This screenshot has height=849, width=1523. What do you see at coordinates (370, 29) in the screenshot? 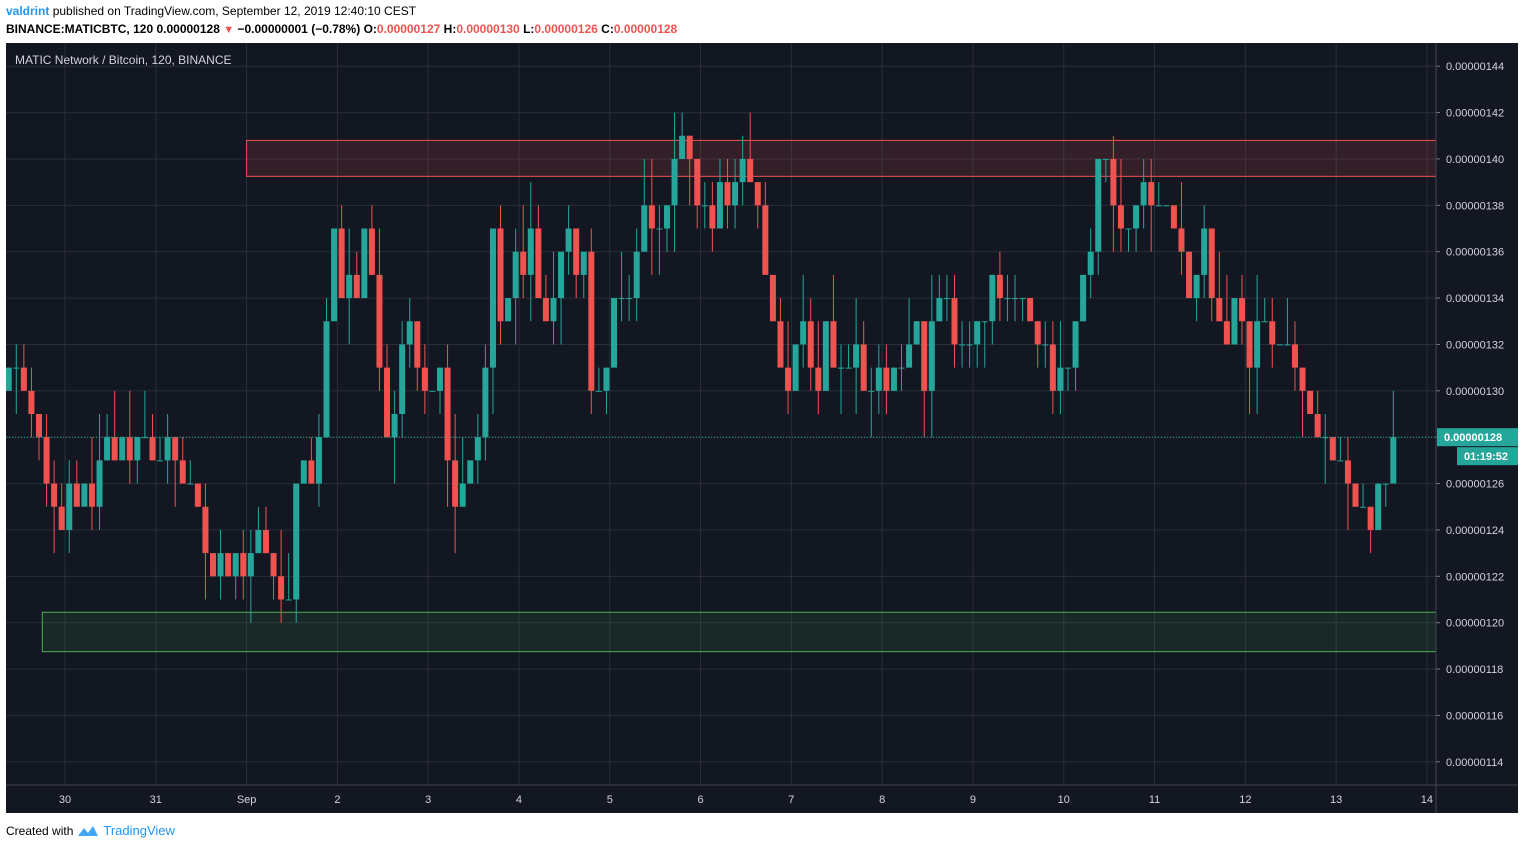
I see `open-label: O:` at bounding box center [370, 29].